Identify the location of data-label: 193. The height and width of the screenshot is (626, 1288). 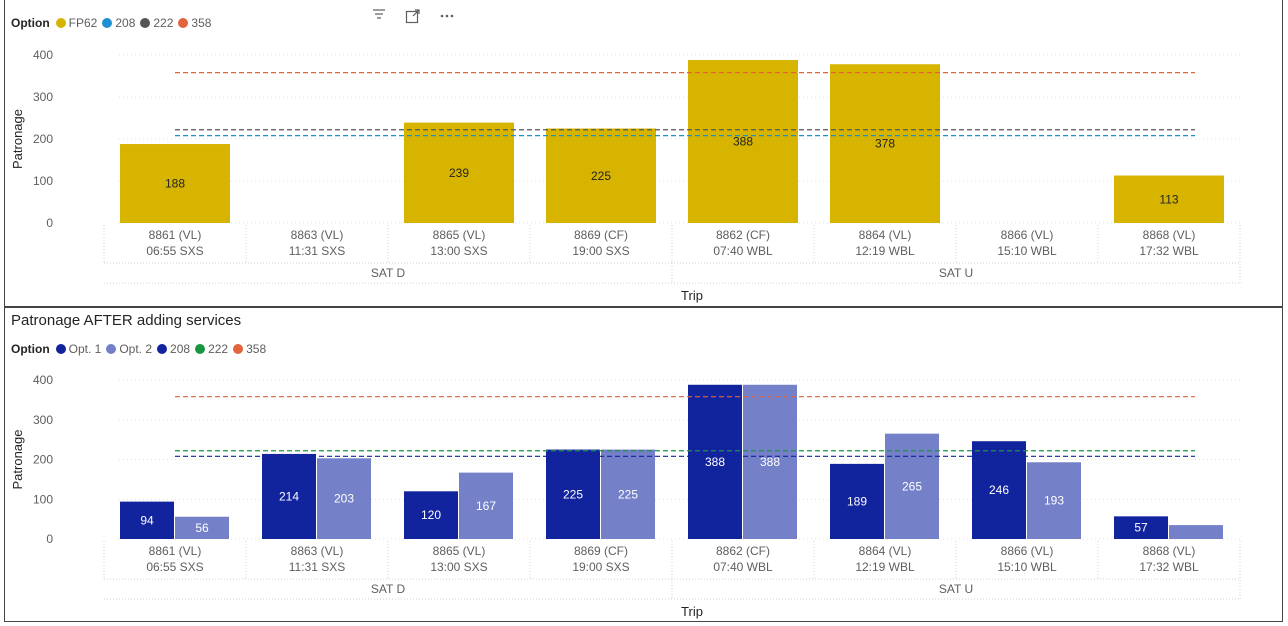
(1054, 501).